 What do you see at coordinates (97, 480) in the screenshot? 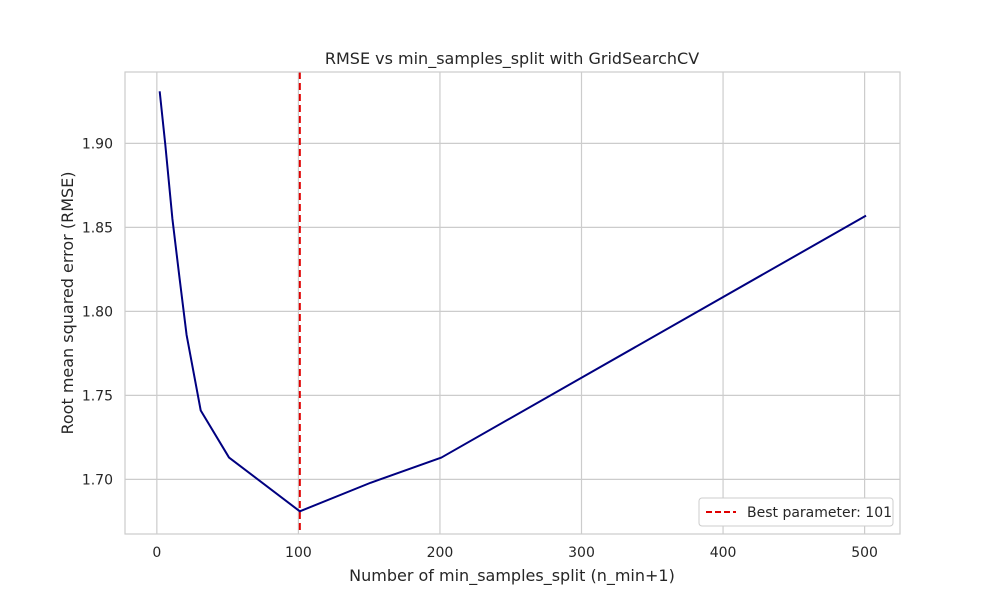
I see `y-tick-label: 1.70` at bounding box center [97, 480].